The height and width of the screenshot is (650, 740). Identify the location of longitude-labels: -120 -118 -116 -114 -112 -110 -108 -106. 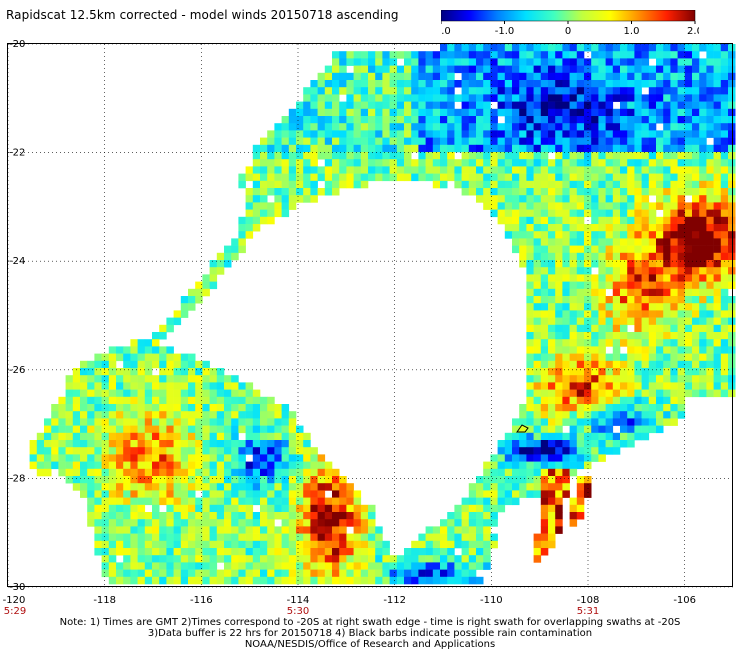
(349, 600).